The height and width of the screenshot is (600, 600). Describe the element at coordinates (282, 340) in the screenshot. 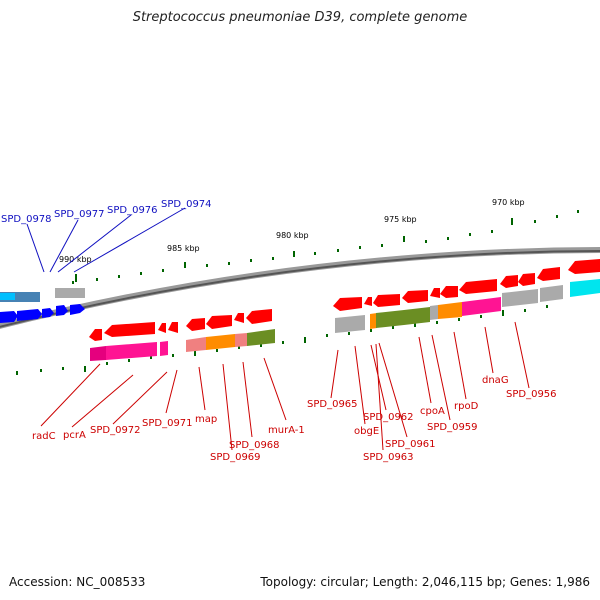

I see `inner-scale-dots` at that location.